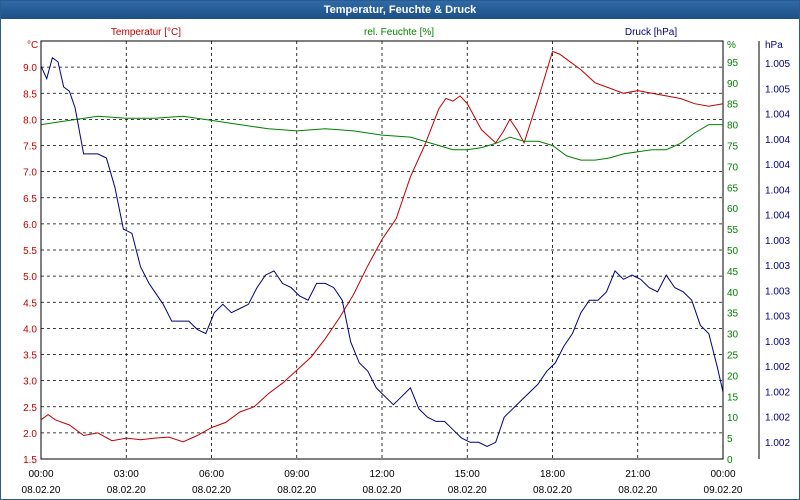 This screenshot has width=800, height=500. I want to click on tick-label-humidity: 80, so click(733, 126).